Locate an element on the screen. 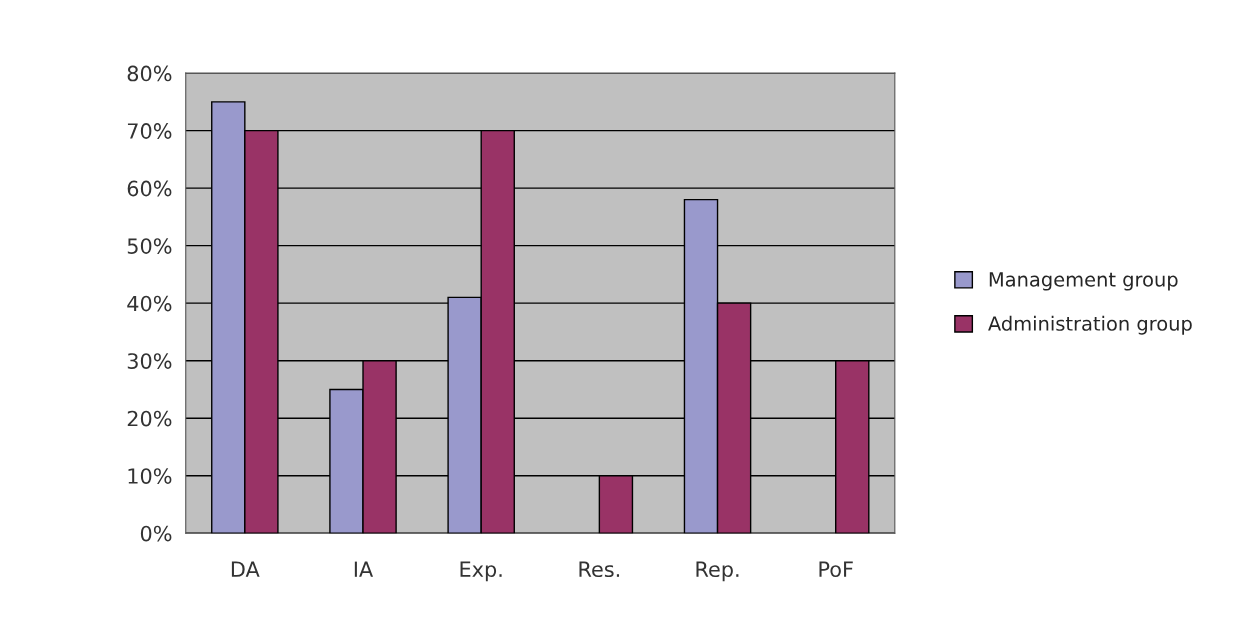  y-tick-label: 20% is located at coordinates (149, 418).